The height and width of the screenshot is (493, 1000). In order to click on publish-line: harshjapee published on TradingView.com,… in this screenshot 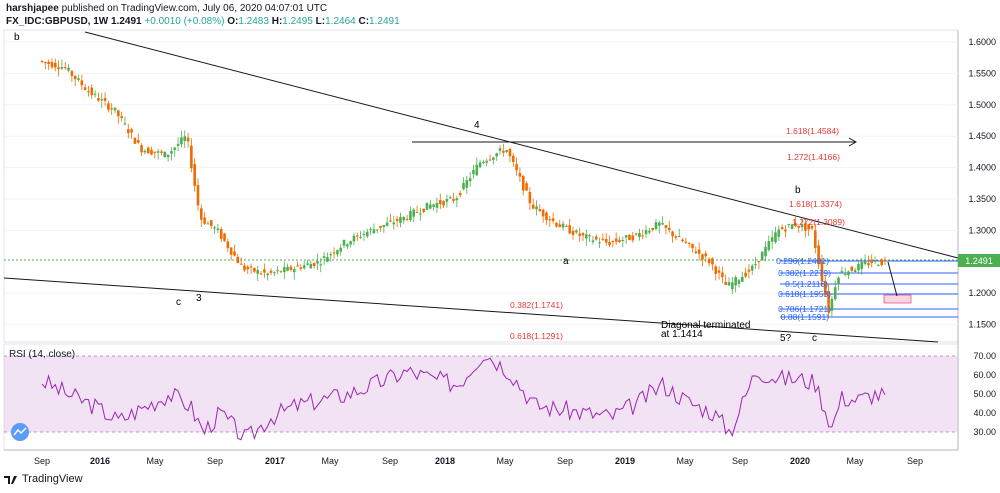, I will do `click(166, 8)`.